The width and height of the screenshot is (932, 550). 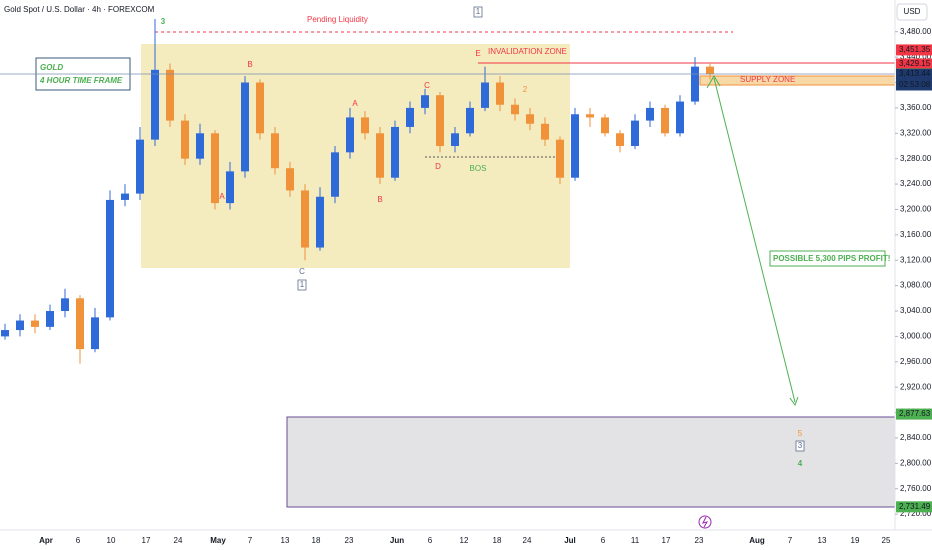 I want to click on x-tick-label: 11, so click(x=635, y=540).